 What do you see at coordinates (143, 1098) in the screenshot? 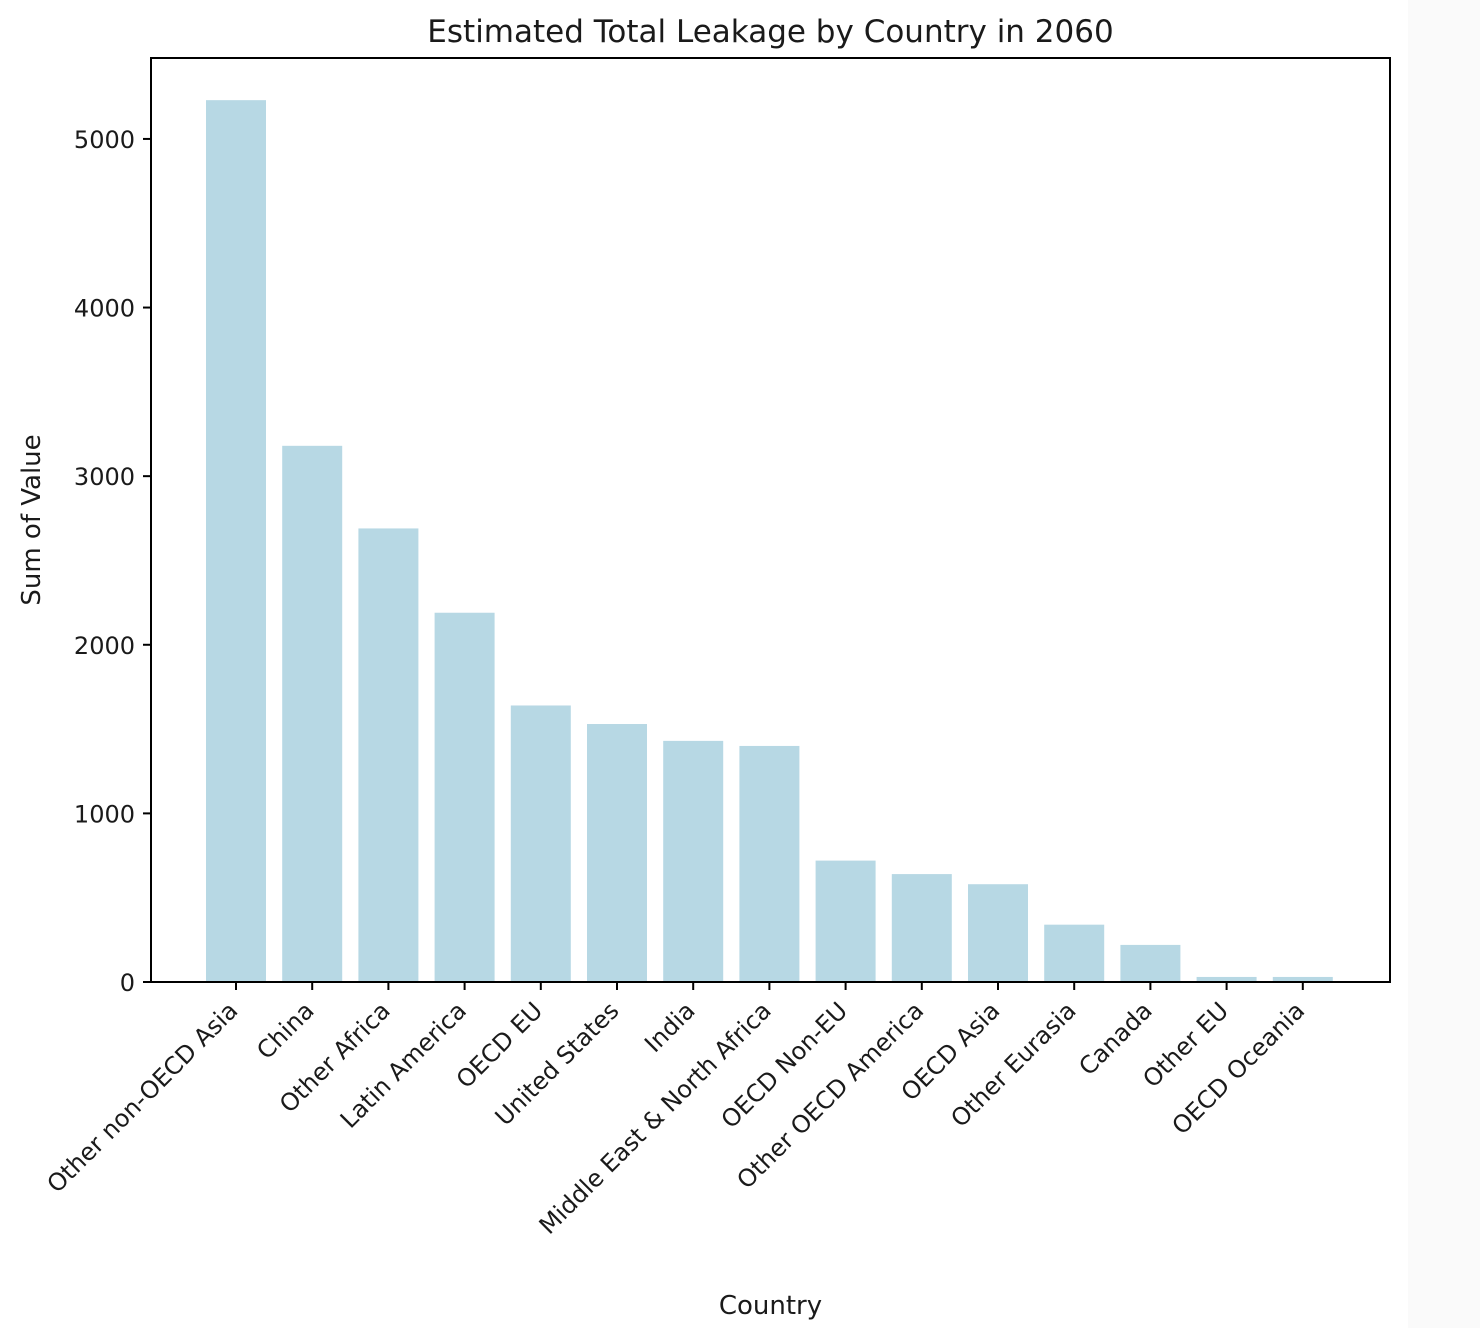
I see `x-tick-label: Other non-OECD Asia` at bounding box center [143, 1098].